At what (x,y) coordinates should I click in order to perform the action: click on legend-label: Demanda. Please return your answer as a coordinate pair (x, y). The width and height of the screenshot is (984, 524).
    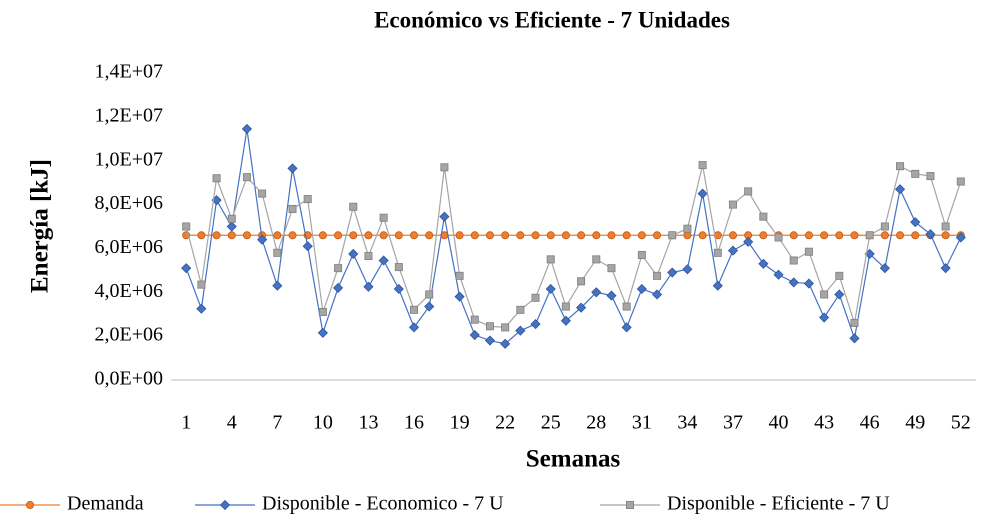
    Looking at the image, I should click on (105, 504).